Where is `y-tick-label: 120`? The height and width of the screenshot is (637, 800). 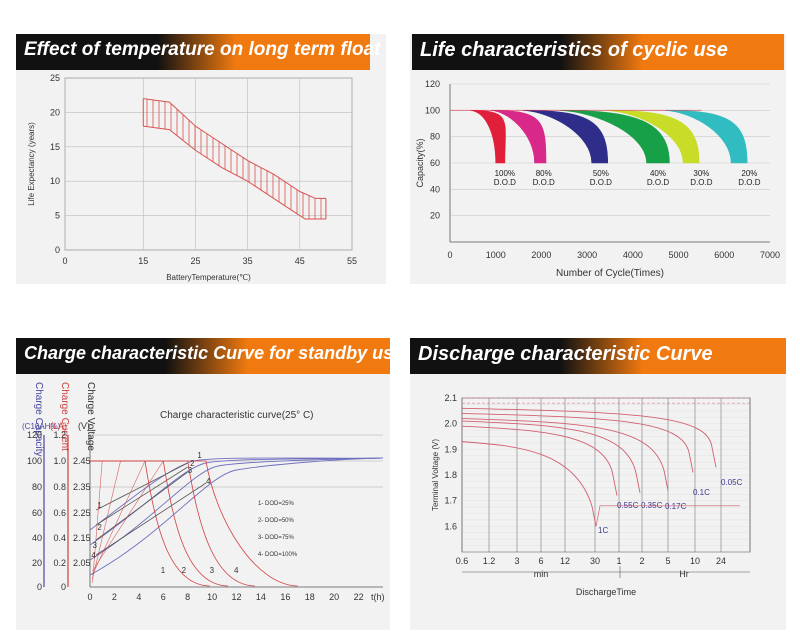 y-tick-label: 120 is located at coordinates (432, 84).